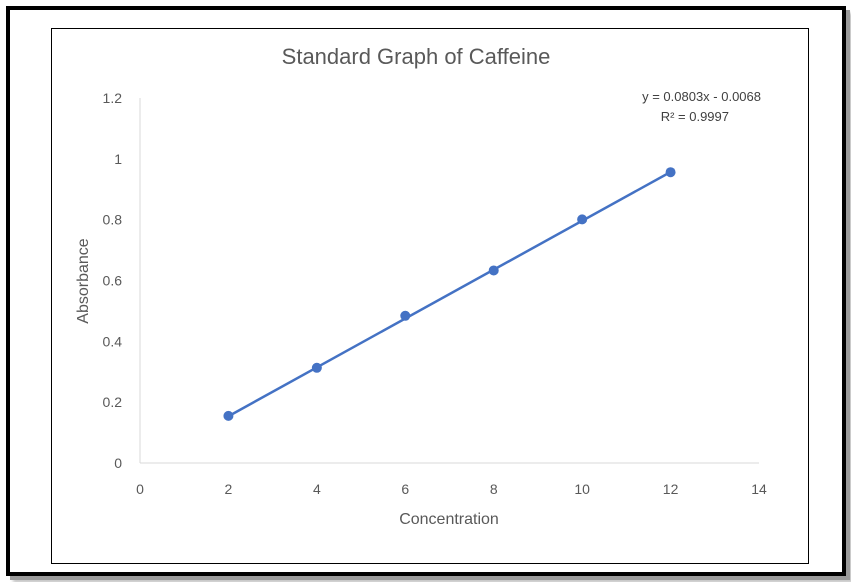 The height and width of the screenshot is (582, 851). I want to click on y-tick-label: 0.6, so click(113, 281).